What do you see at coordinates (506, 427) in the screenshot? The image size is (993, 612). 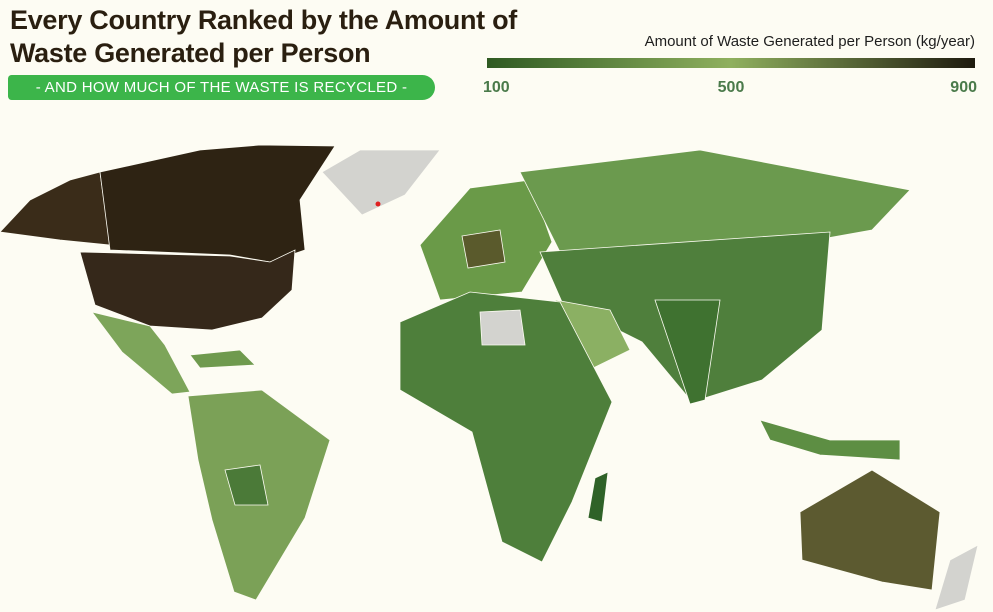 I see `africa` at bounding box center [506, 427].